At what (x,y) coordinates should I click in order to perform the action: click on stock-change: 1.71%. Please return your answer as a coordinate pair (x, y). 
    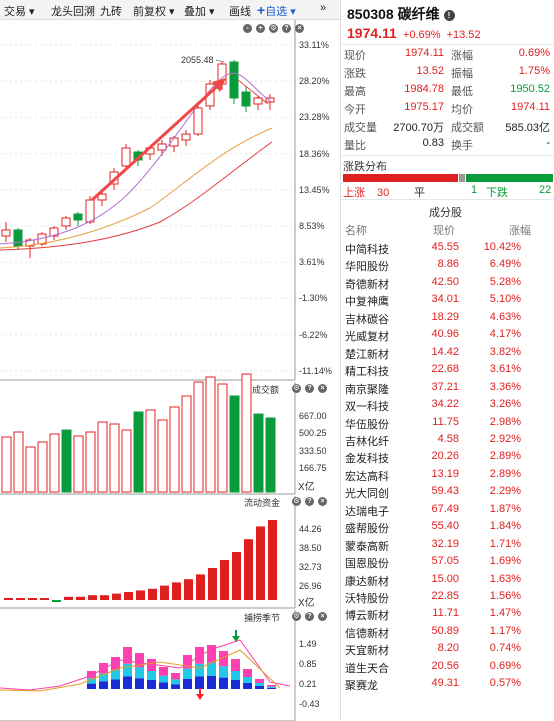
    Looking at the image, I should click on (505, 543).